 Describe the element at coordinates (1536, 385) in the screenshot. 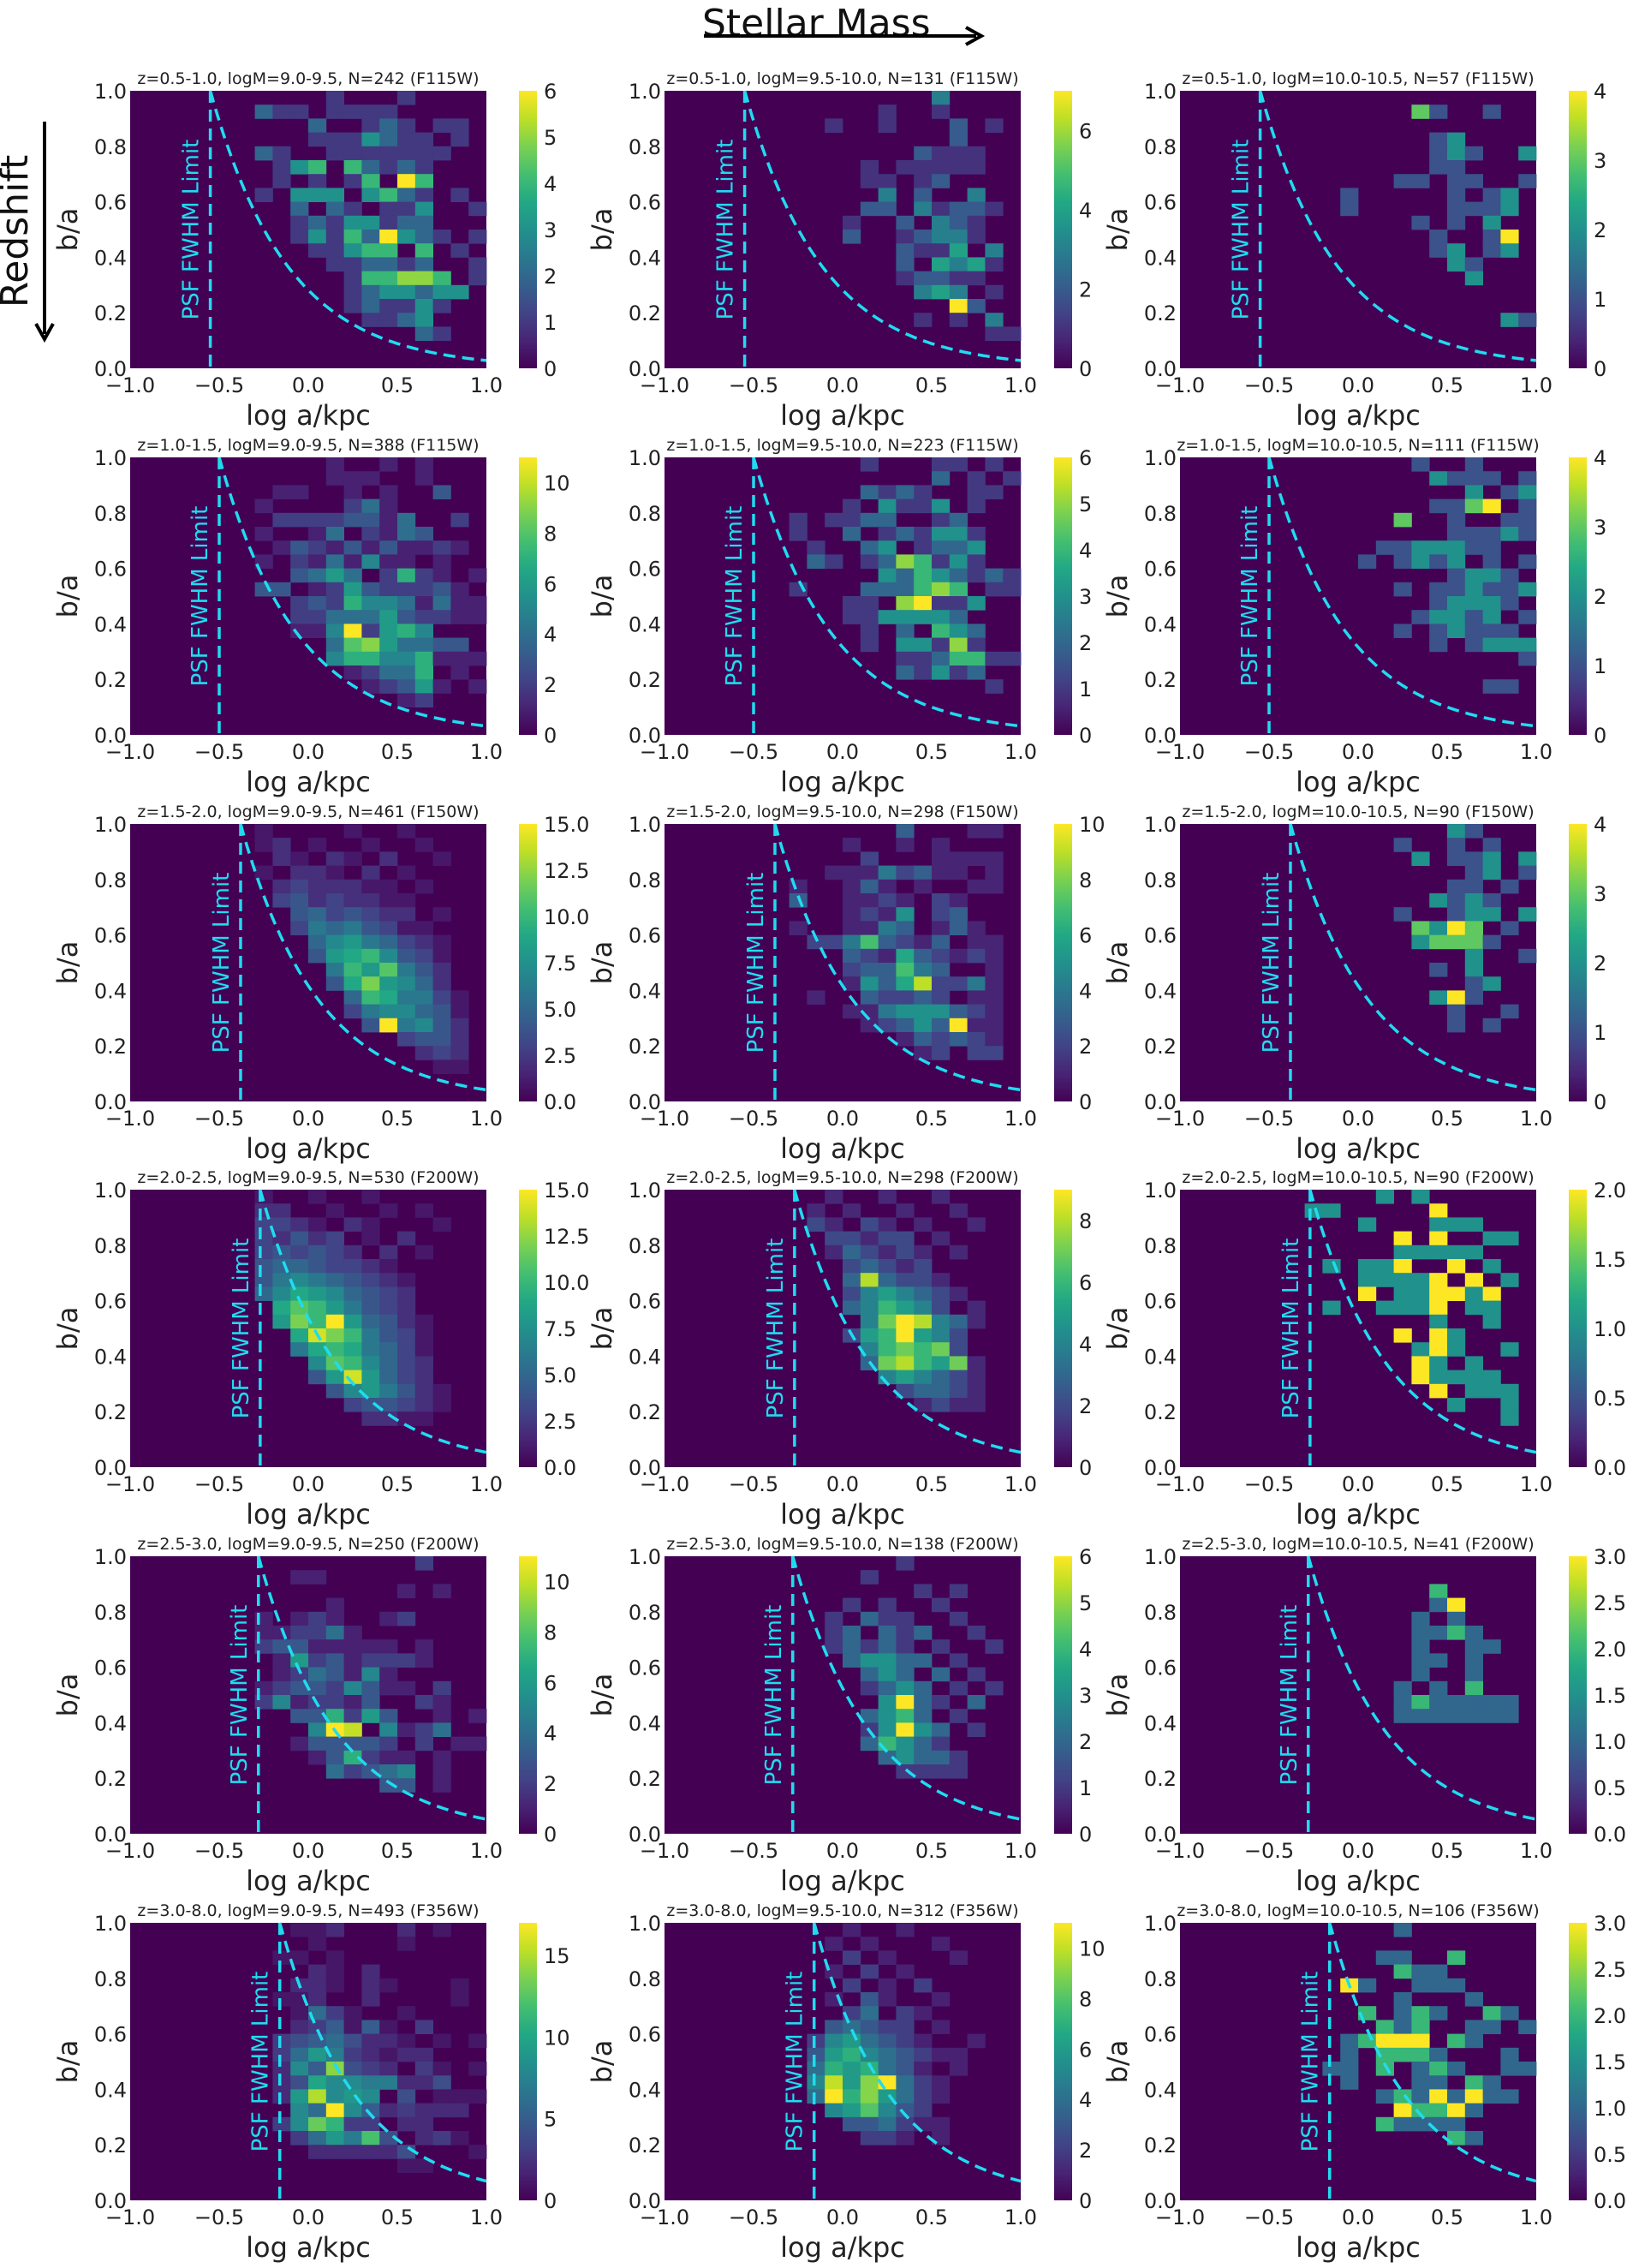

I see `x-tick-label: 1.0` at that location.